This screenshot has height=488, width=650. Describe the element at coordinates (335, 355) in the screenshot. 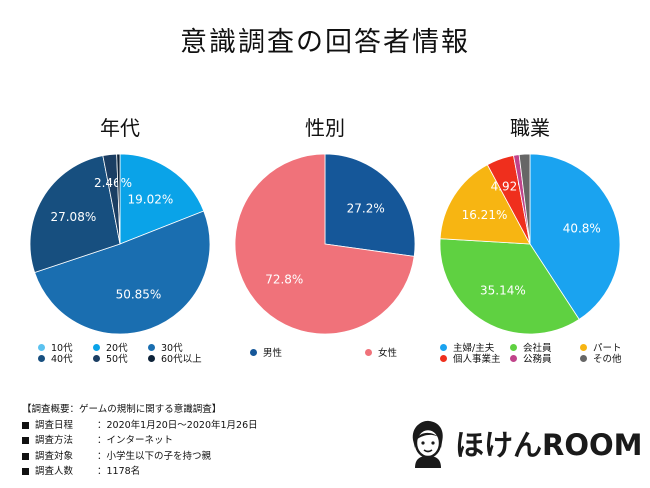

I see `legend-gender: 男性 女性` at that location.